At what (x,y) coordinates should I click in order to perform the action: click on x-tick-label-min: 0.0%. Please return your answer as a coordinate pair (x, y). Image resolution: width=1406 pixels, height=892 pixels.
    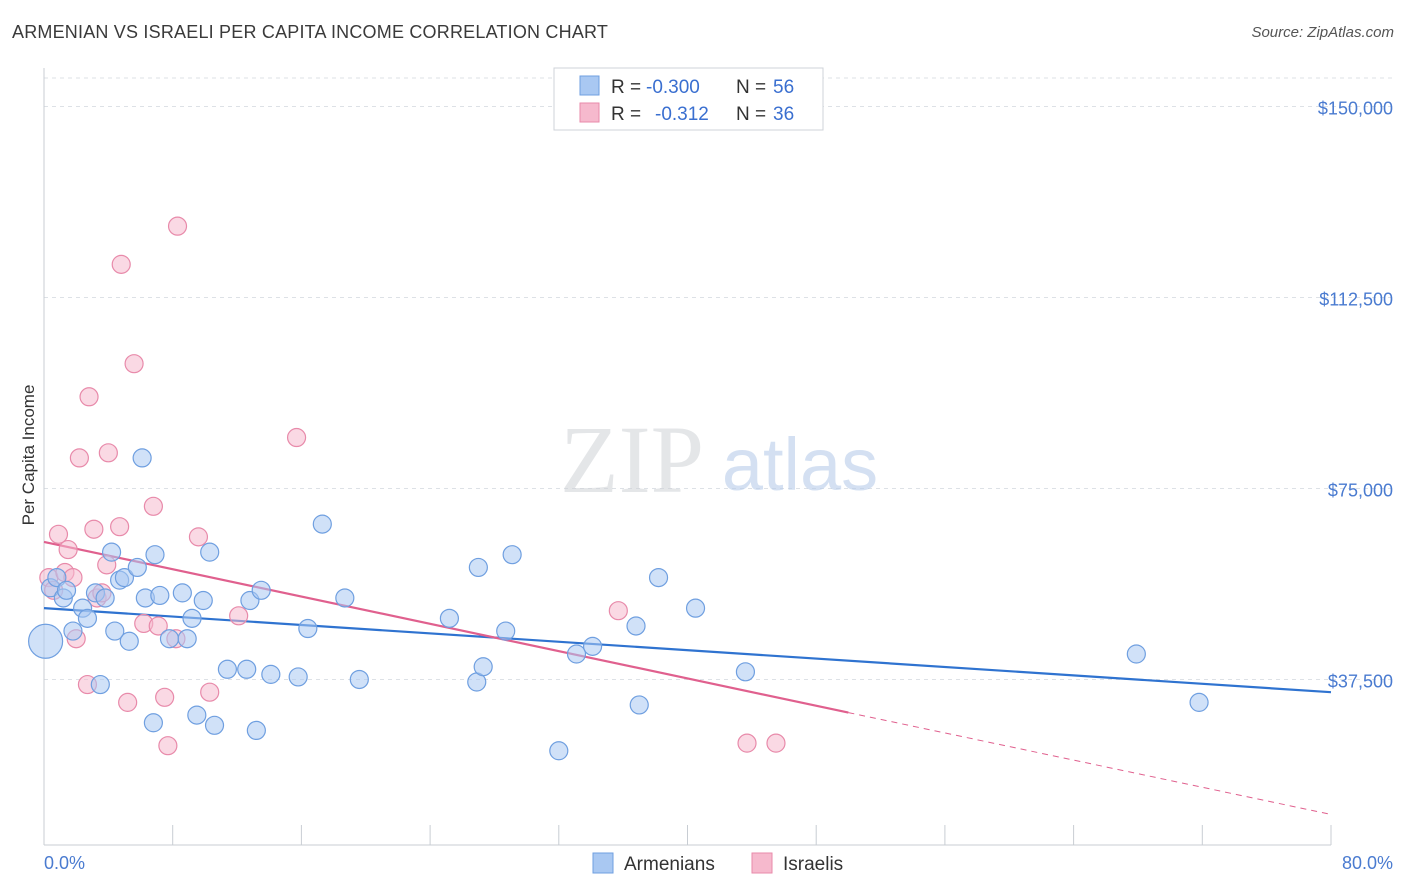
    Looking at the image, I should click on (64, 863).